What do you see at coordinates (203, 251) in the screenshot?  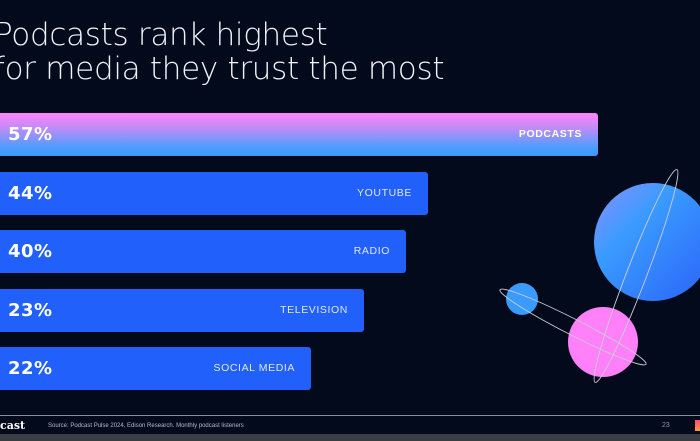 I see `bar-radio: 40% RADIO` at bounding box center [203, 251].